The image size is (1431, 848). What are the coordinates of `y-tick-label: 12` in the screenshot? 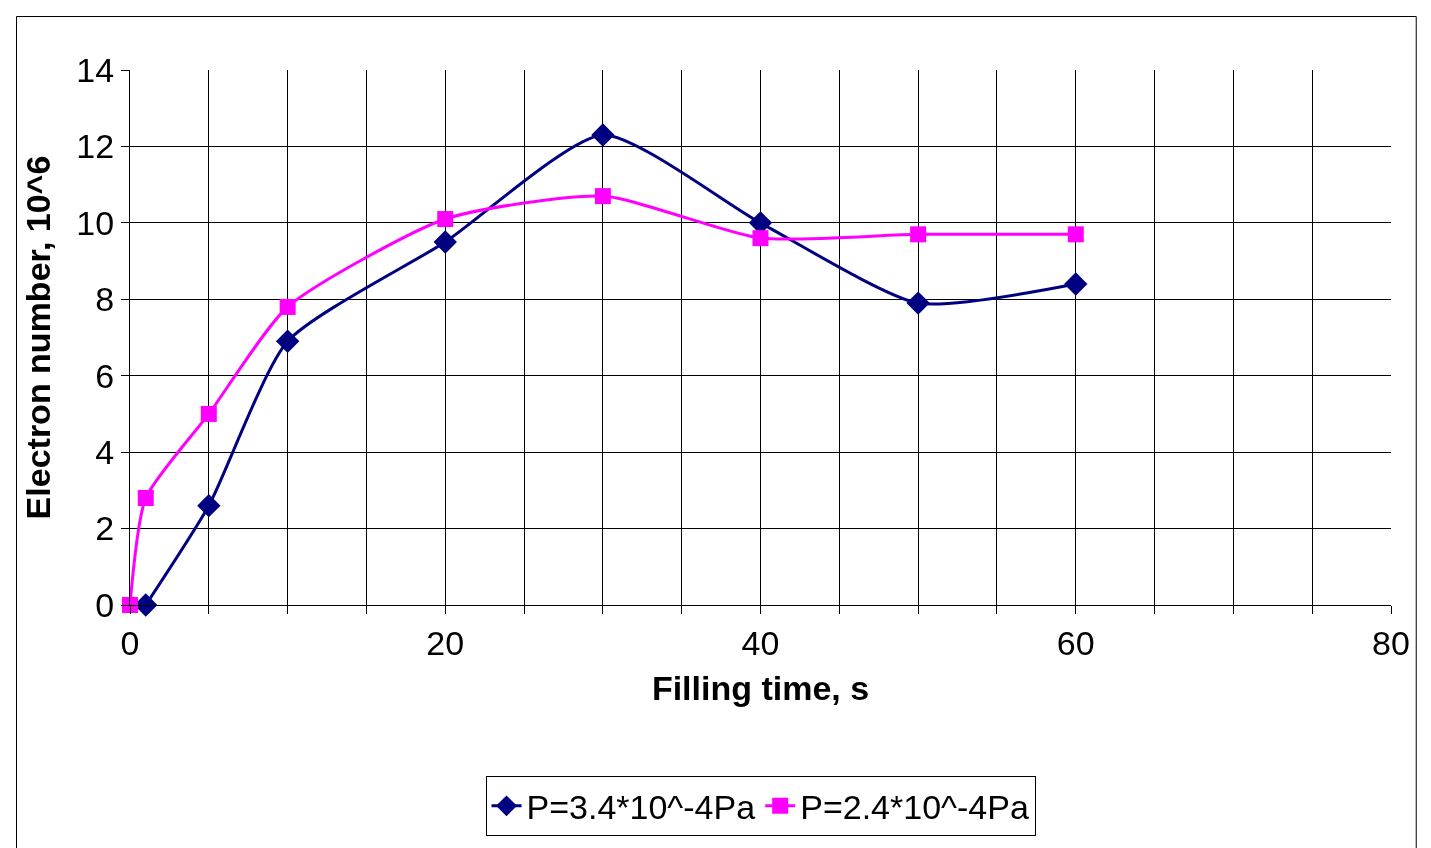 It's located at (95, 146).